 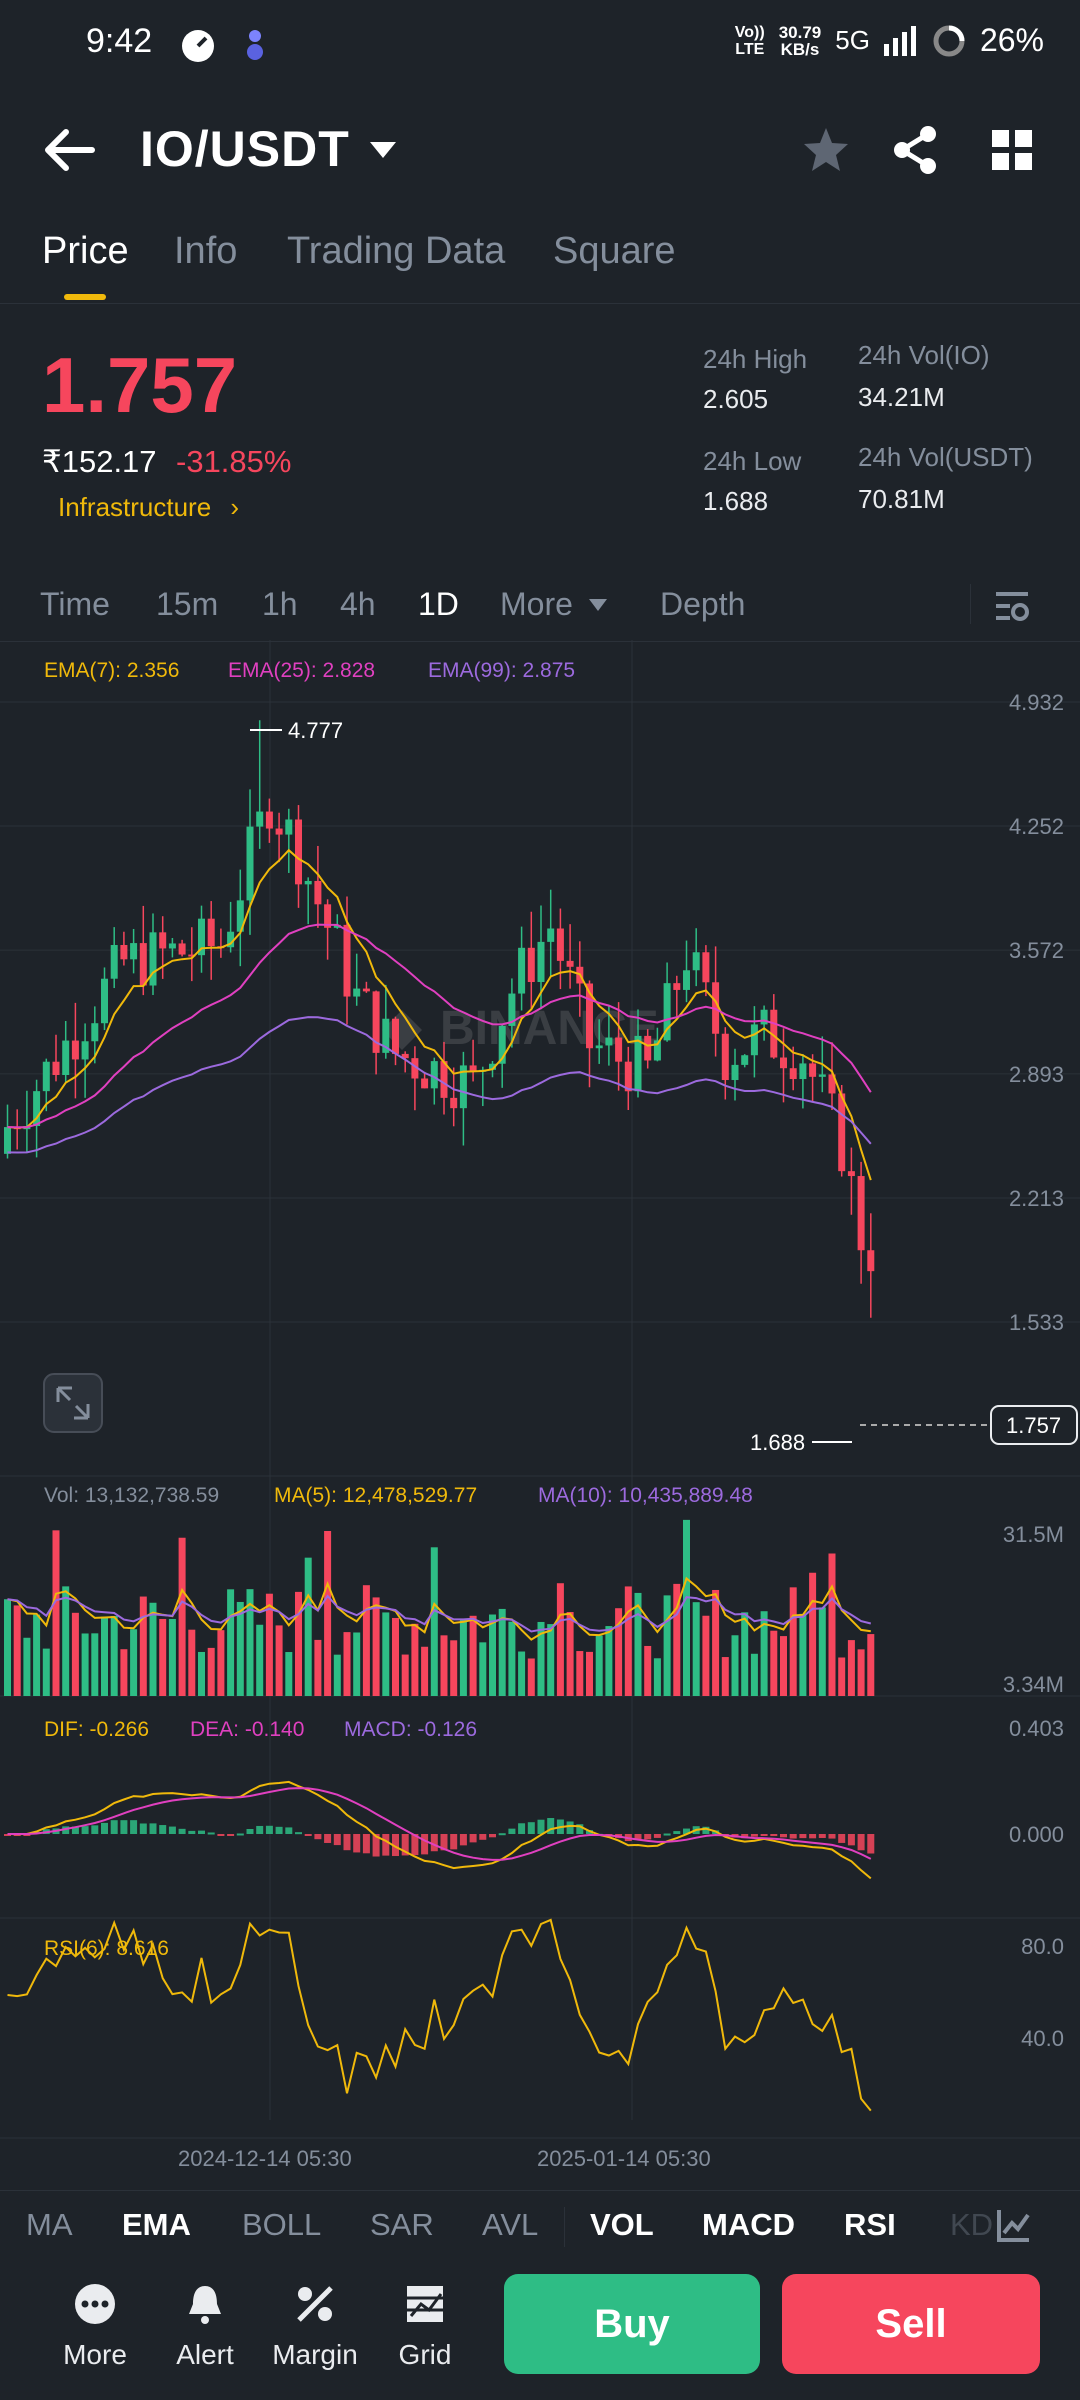 I want to click on signal-icon, so click(x=899, y=40).